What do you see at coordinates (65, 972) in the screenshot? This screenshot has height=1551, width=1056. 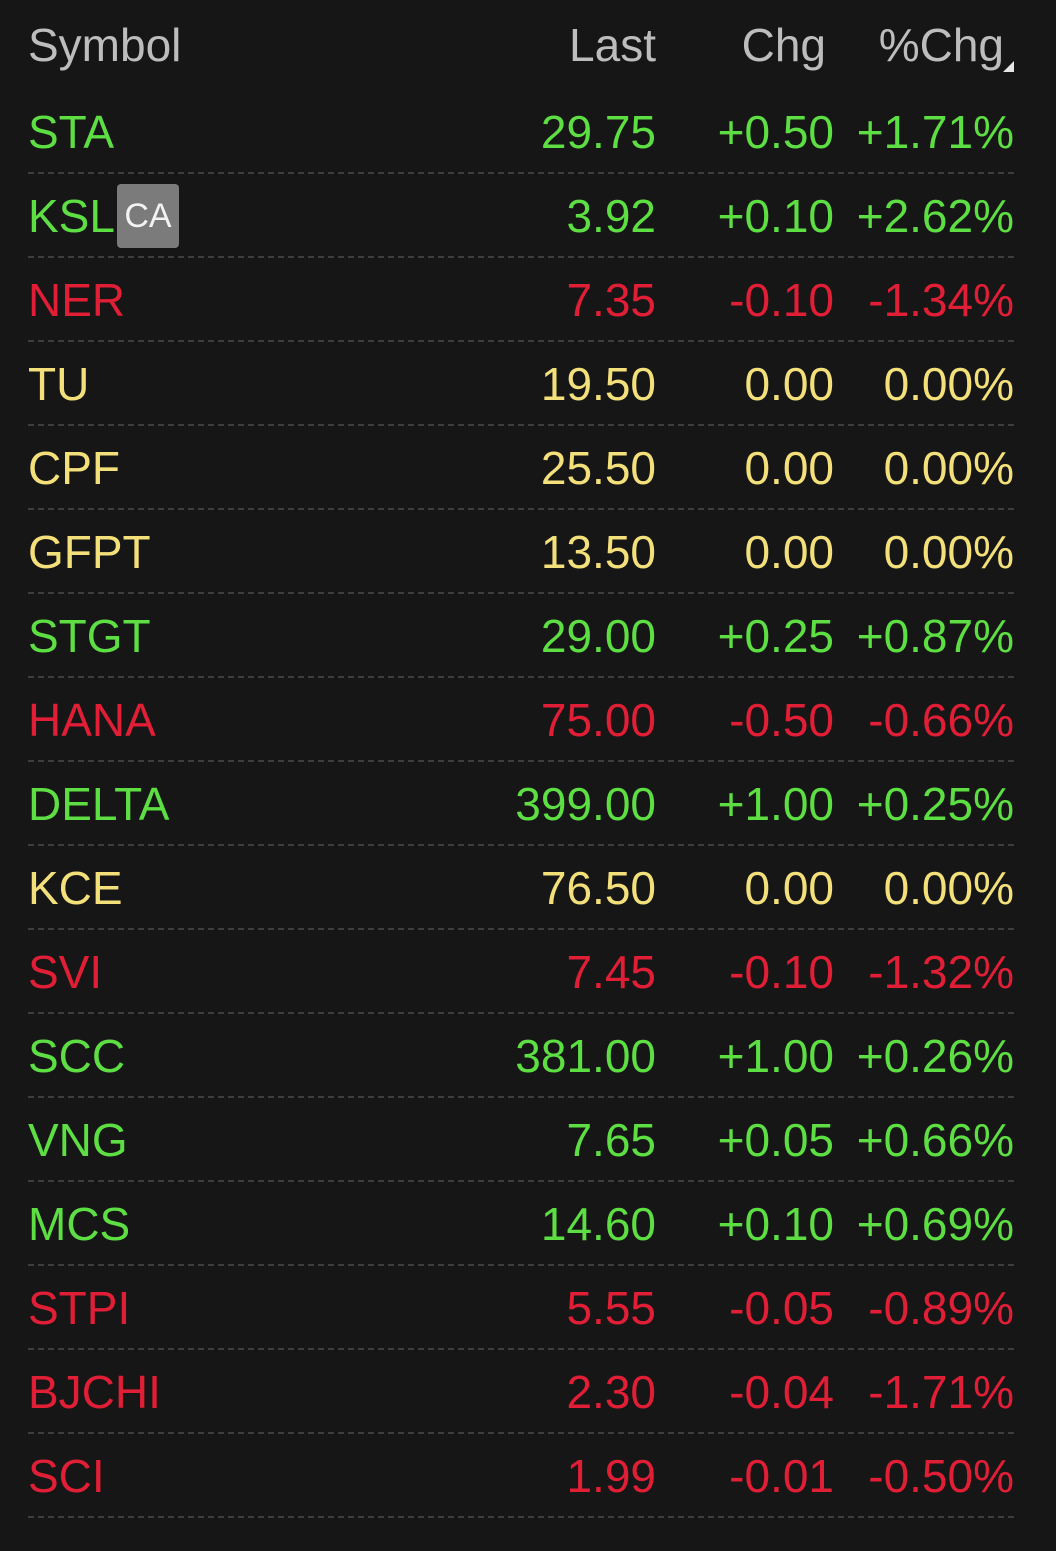 I see `symbol-cell: SVI` at bounding box center [65, 972].